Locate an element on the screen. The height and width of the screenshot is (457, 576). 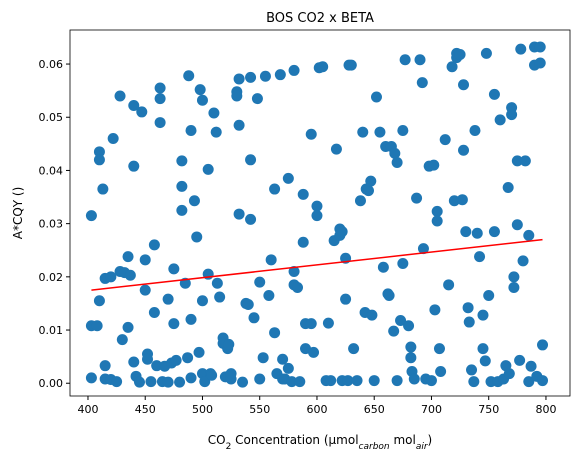
x-axis-label-part: carbon is located at coordinates (374, 447).